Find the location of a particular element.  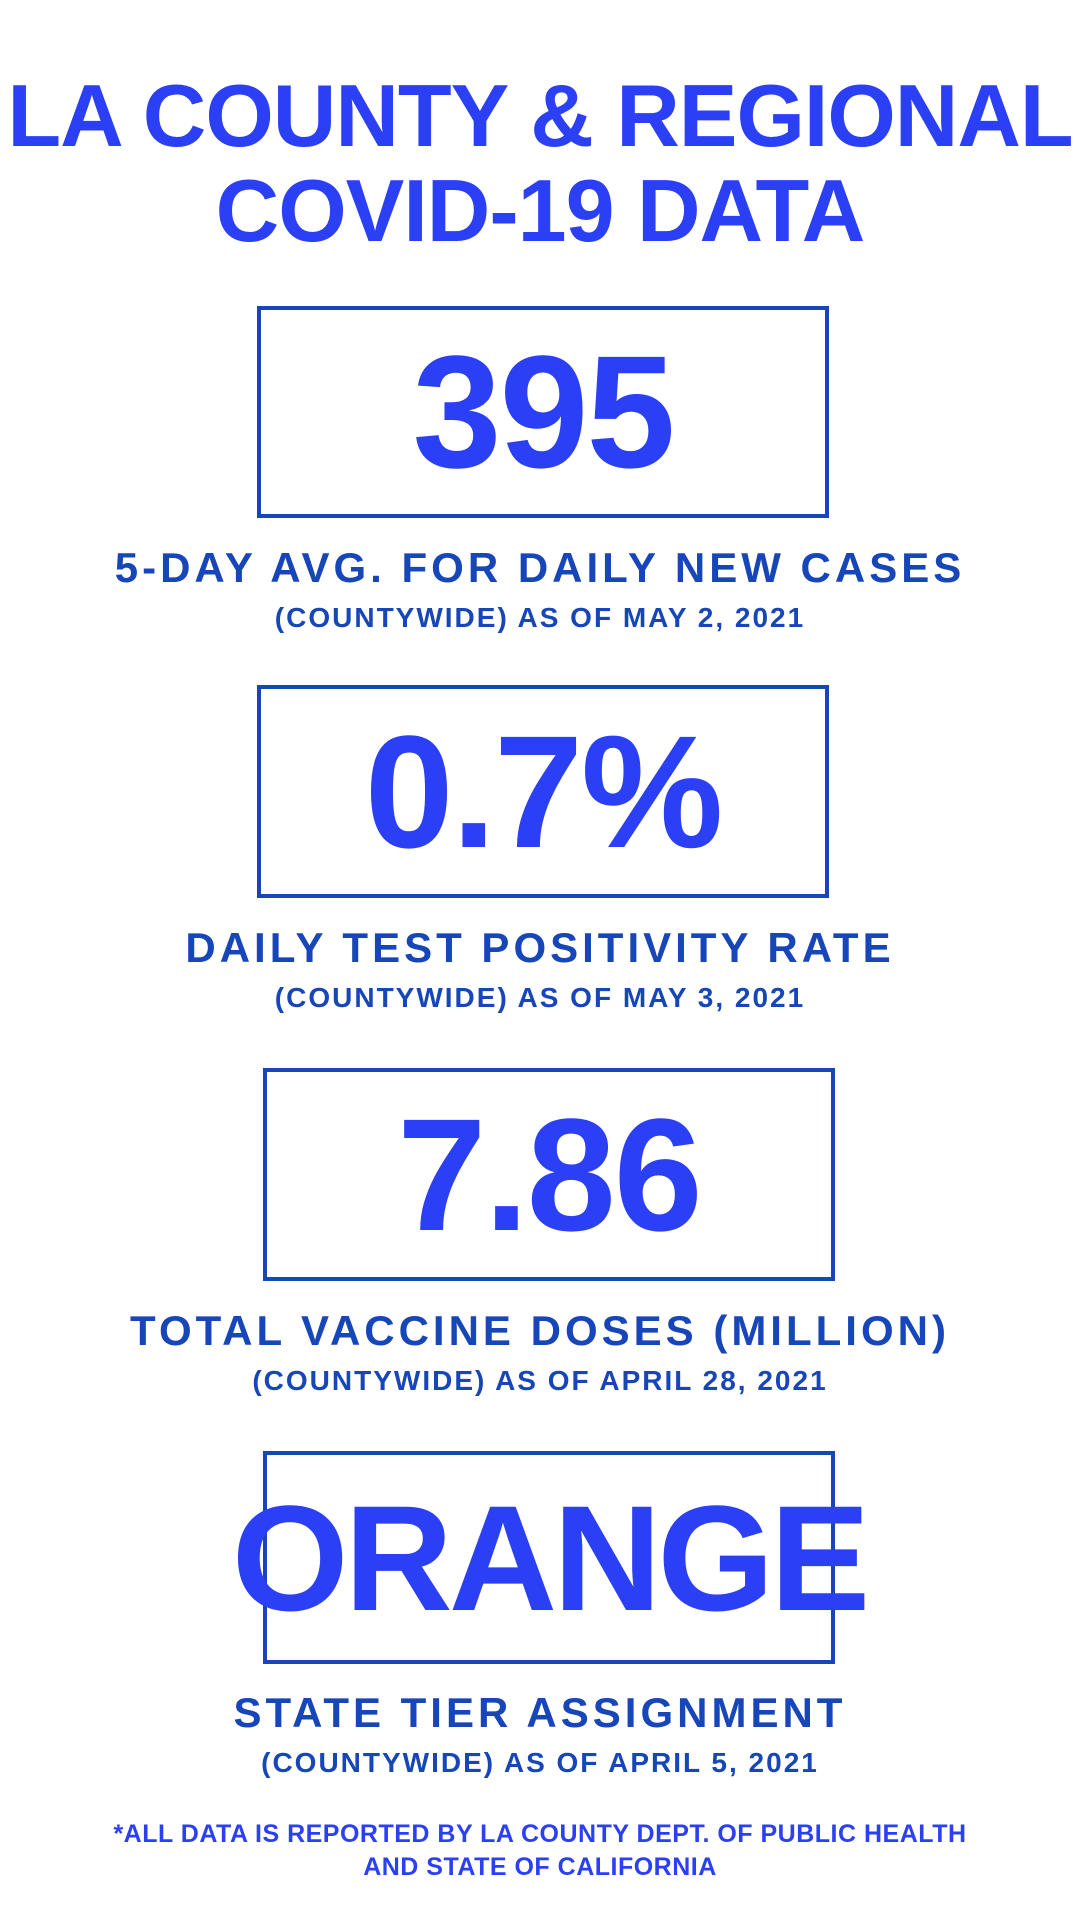

stat-box-positivity-rate: 0.7% is located at coordinates (543, 791).